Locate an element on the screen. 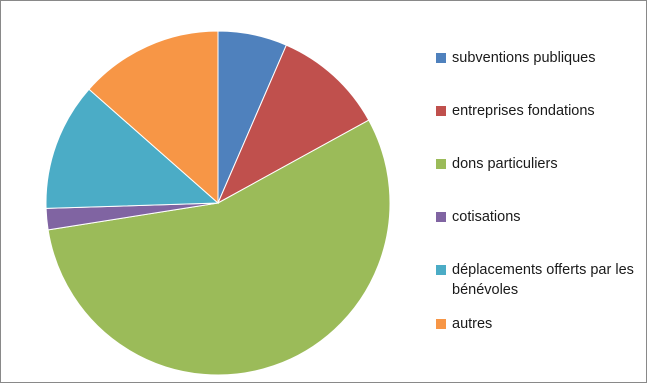 The height and width of the screenshot is (383, 647). pie-slice-autres is located at coordinates (153, 117).